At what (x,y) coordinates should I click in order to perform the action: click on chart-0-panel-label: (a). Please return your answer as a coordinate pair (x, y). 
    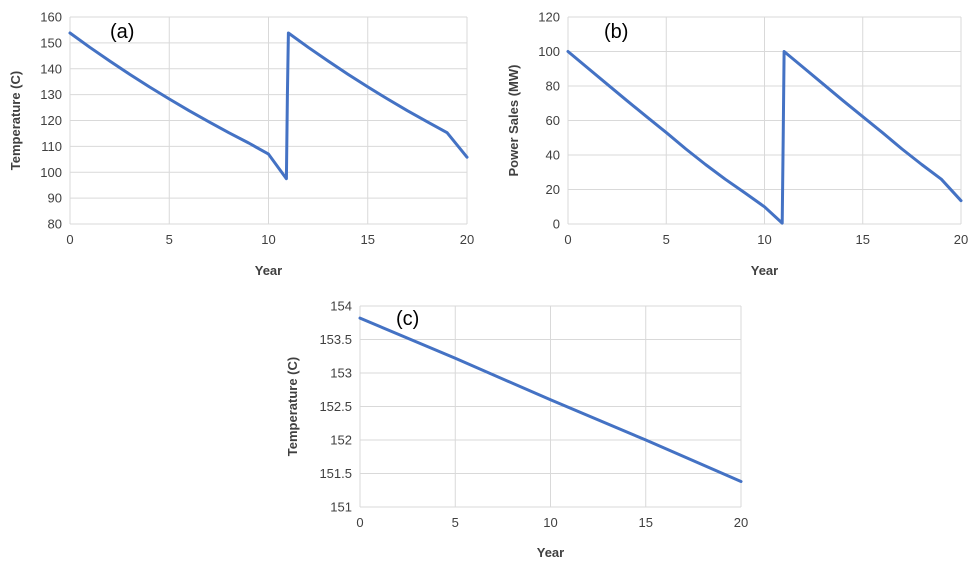
    Looking at the image, I should click on (122, 32).